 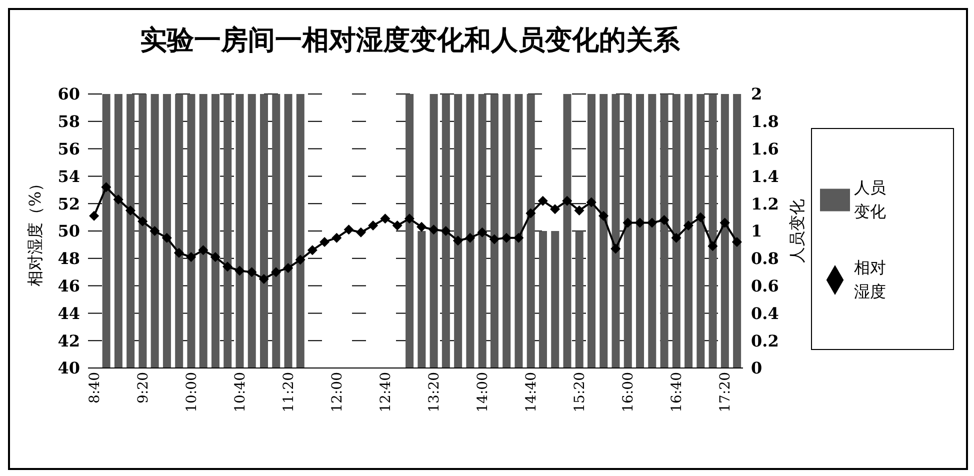 I want to click on x-tick-label: 10:40, so click(x=240, y=392).